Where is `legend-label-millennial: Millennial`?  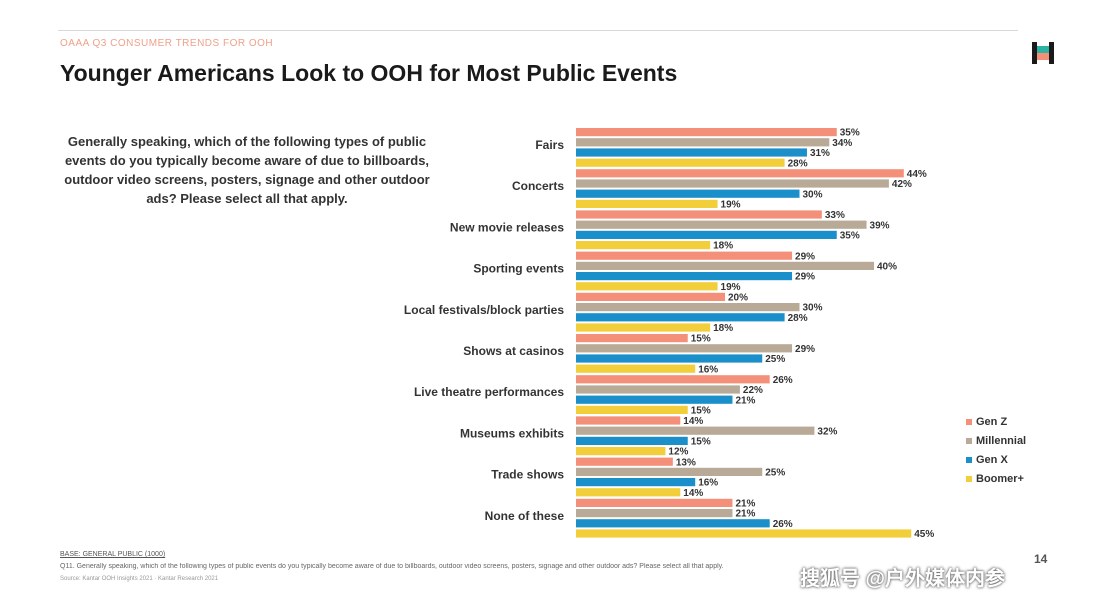
legend-label-millennial: Millennial is located at coordinates (1001, 440).